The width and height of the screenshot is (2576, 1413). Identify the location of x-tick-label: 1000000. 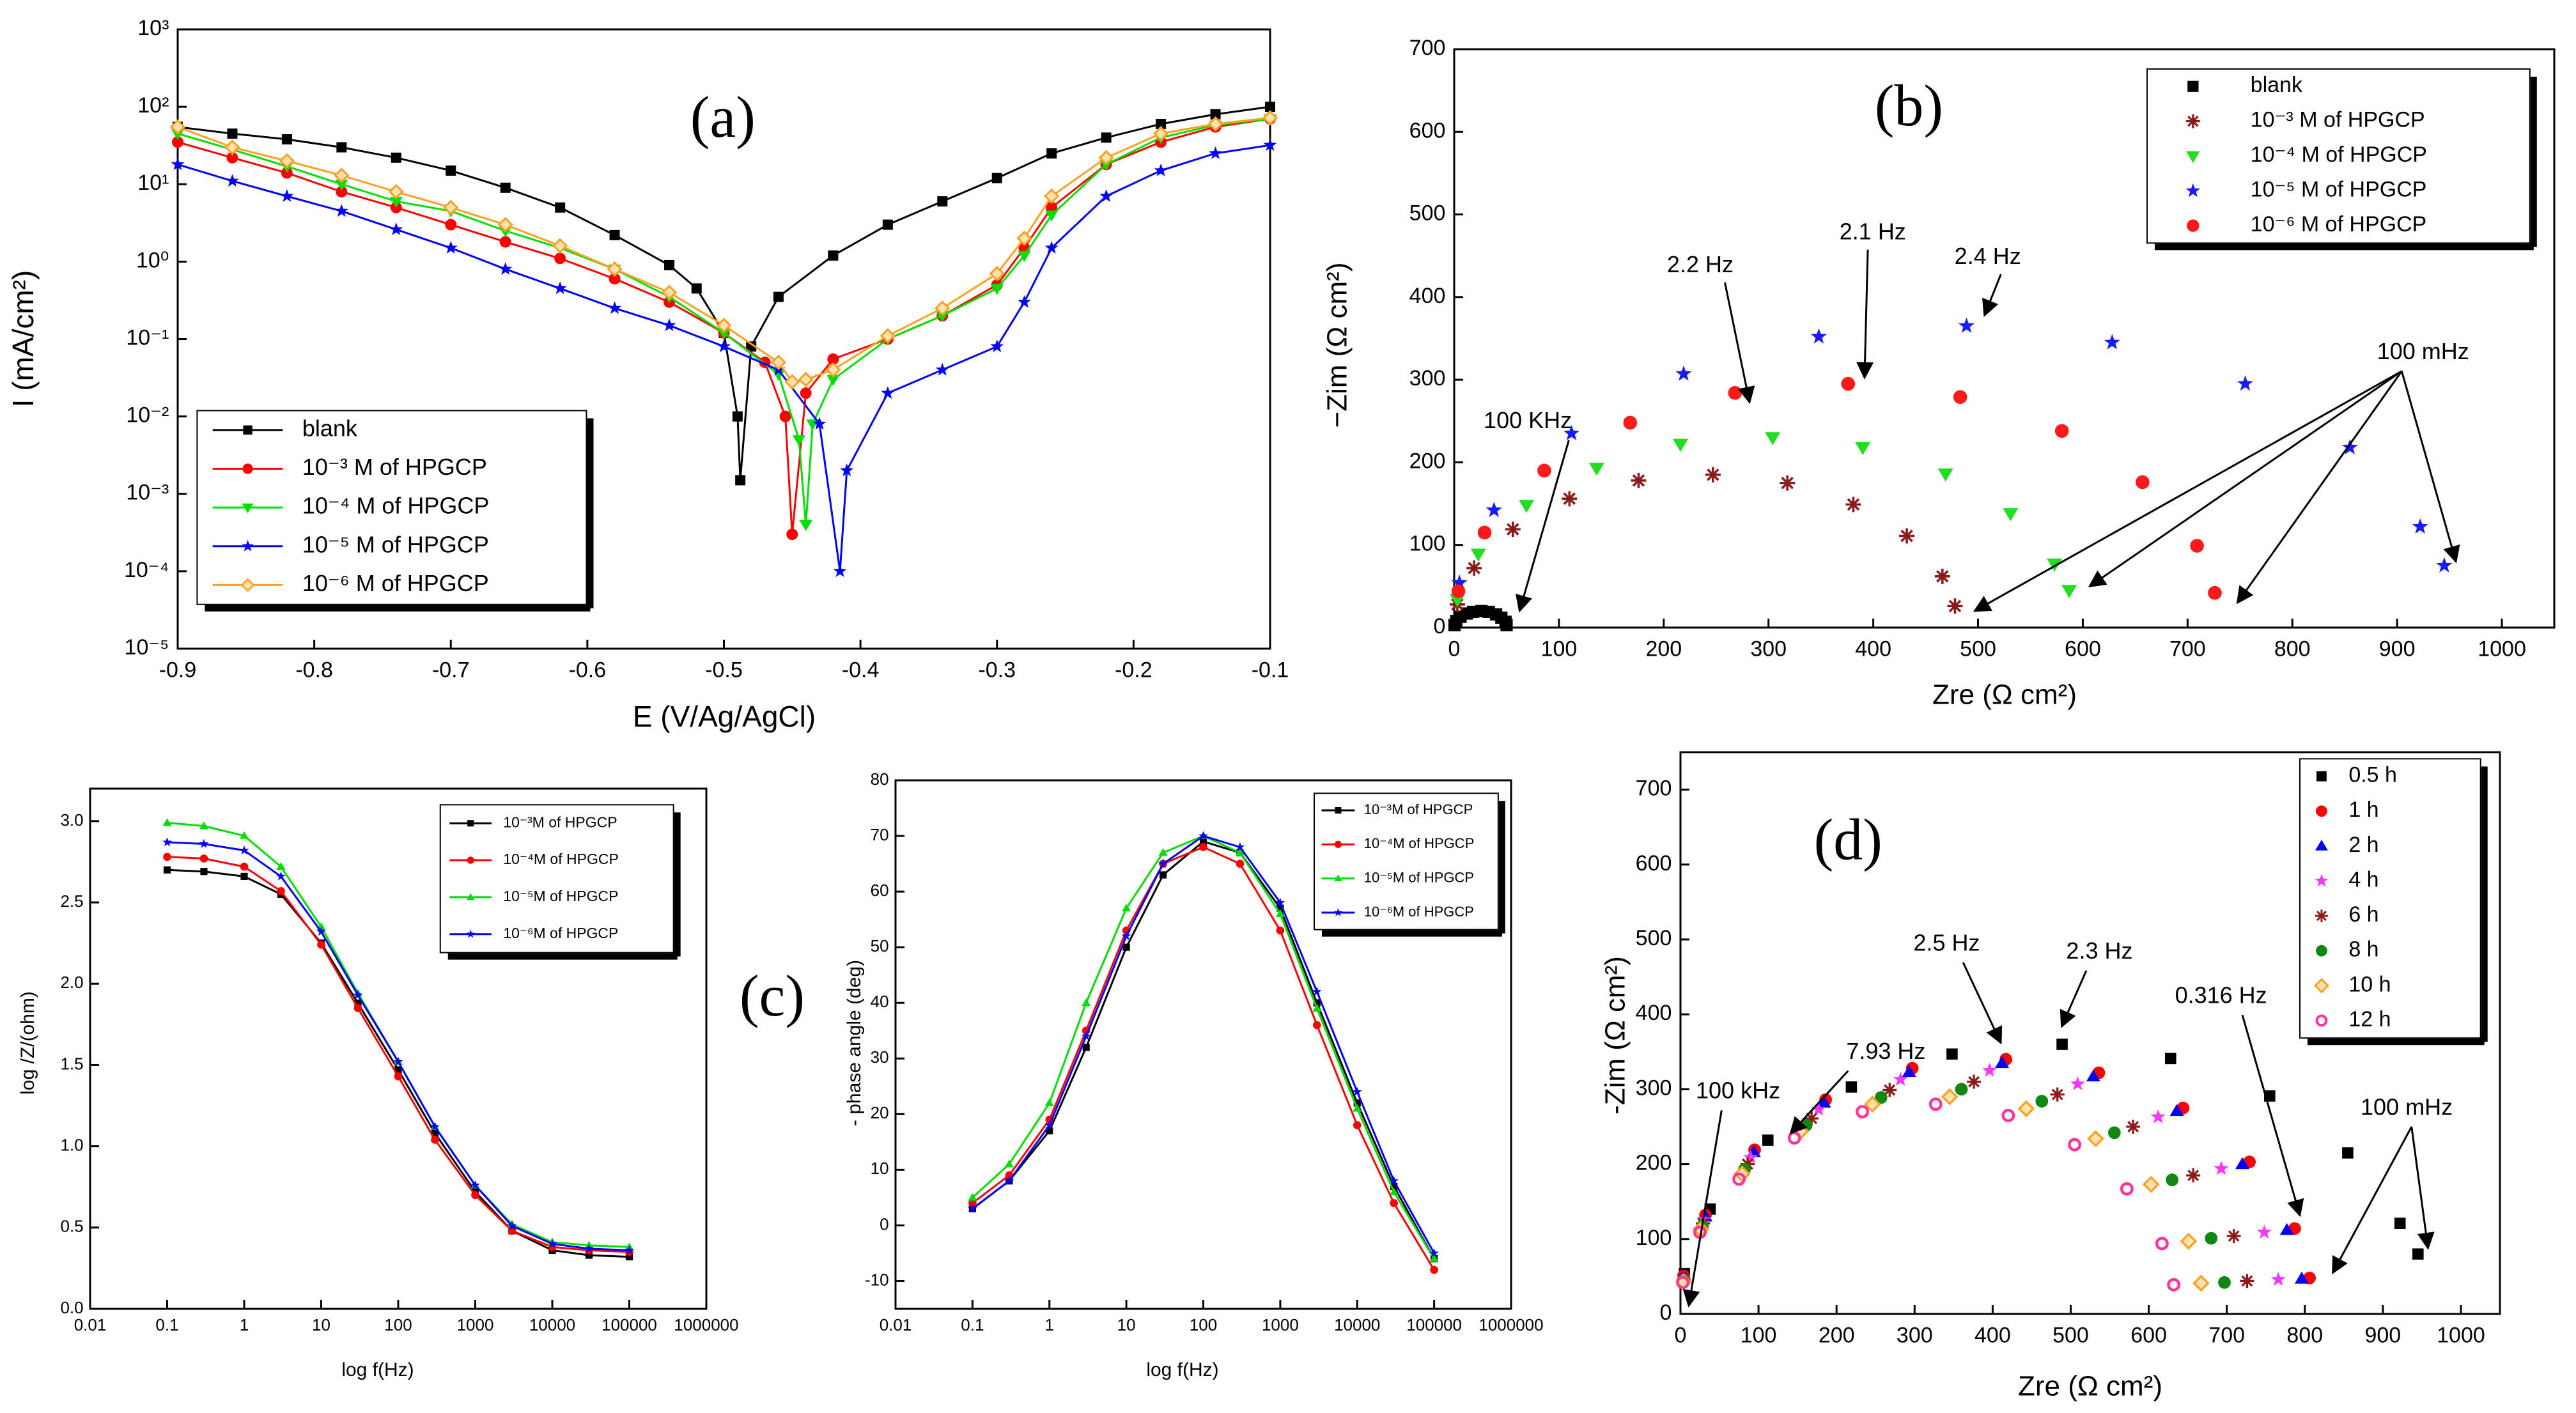
(706, 1324).